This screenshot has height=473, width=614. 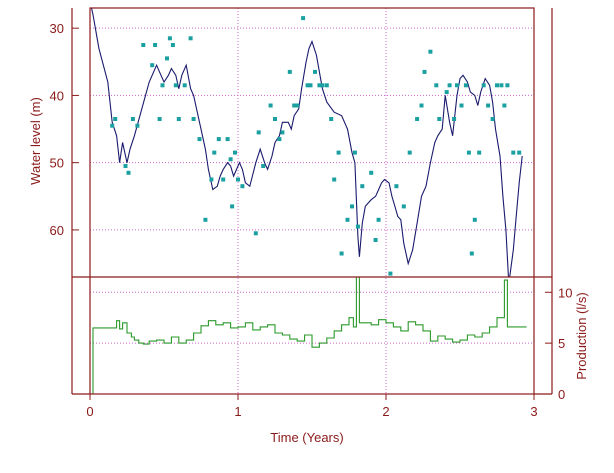 I want to click on y2-tick-label: 0, so click(x=561, y=394).